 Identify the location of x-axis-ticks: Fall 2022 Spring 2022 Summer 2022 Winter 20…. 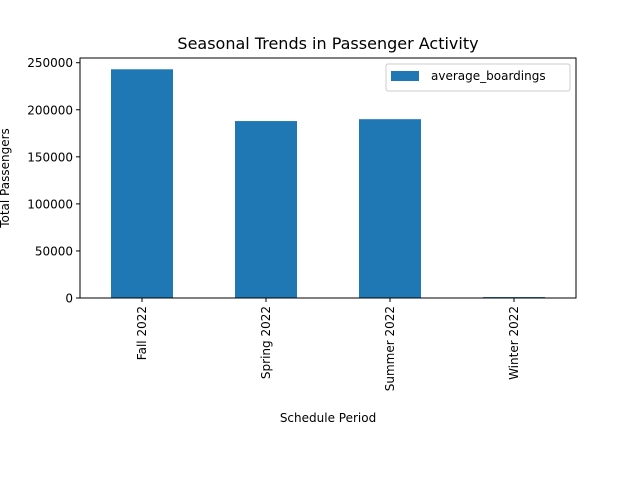
(328, 344).